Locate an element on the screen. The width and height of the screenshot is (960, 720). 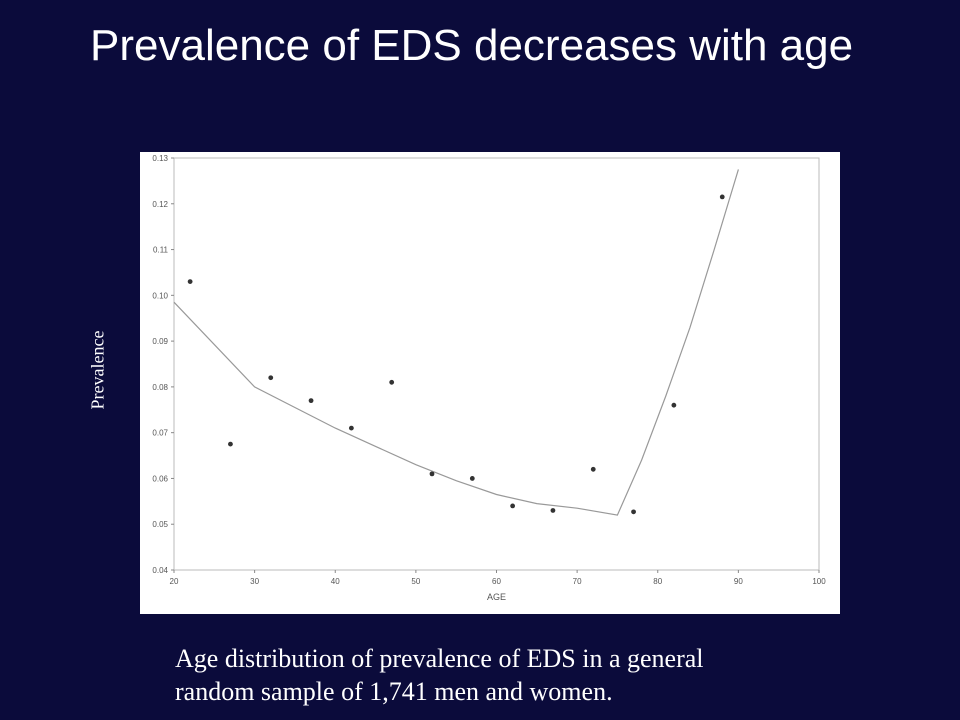
x-tick-label: 70 is located at coordinates (577, 581).